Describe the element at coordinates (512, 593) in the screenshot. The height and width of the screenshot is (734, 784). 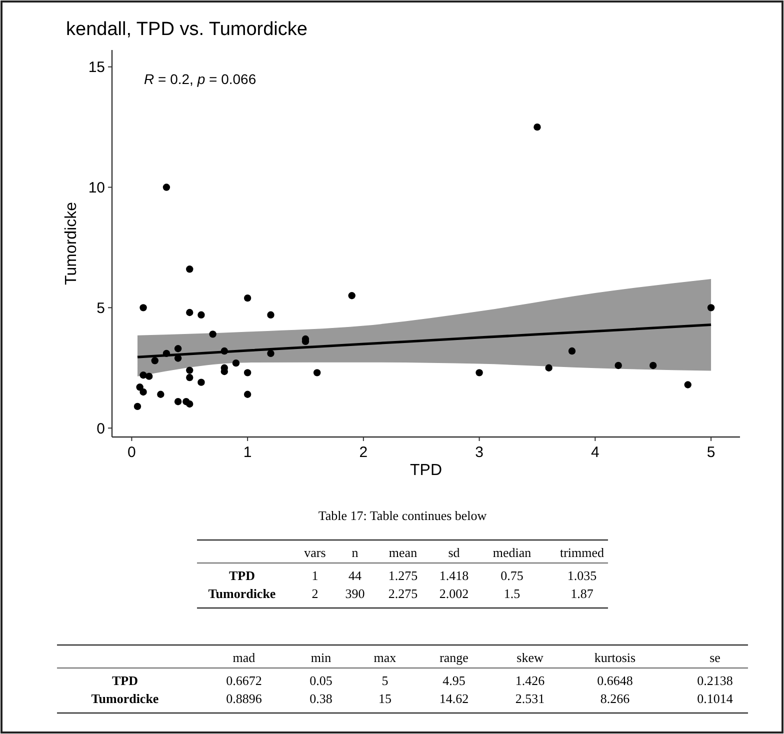
I see `text: 1.5` at that location.